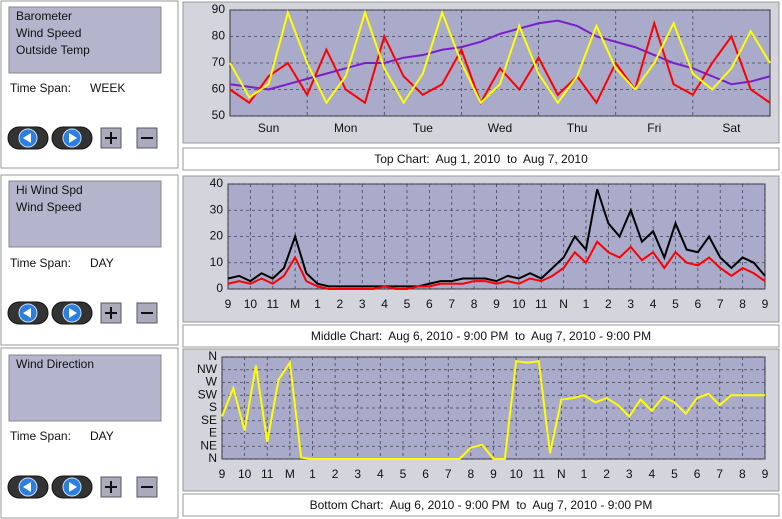 This screenshot has height=519, width=782. I want to click on legend-item: Barometer, so click(44, 16).